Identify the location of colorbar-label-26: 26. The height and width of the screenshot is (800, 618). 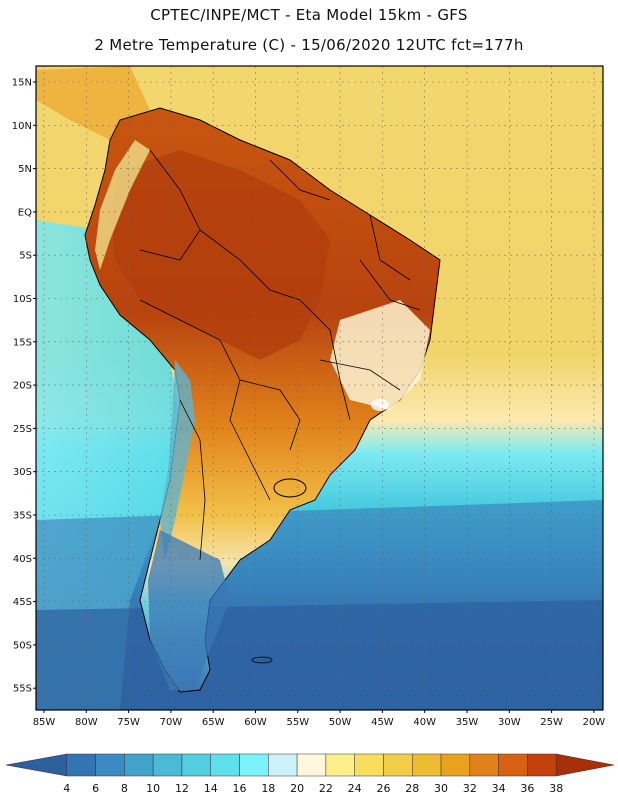
(383, 788).